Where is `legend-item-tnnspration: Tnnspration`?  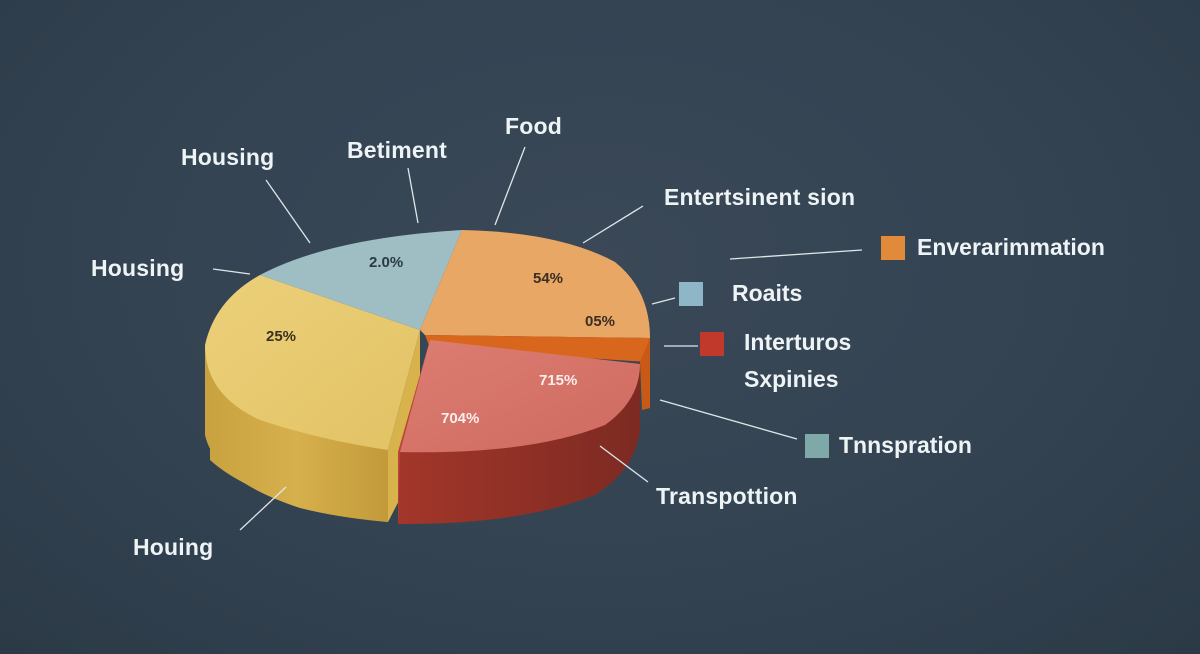
legend-item-tnnspration: Tnnspration is located at coordinates (888, 445).